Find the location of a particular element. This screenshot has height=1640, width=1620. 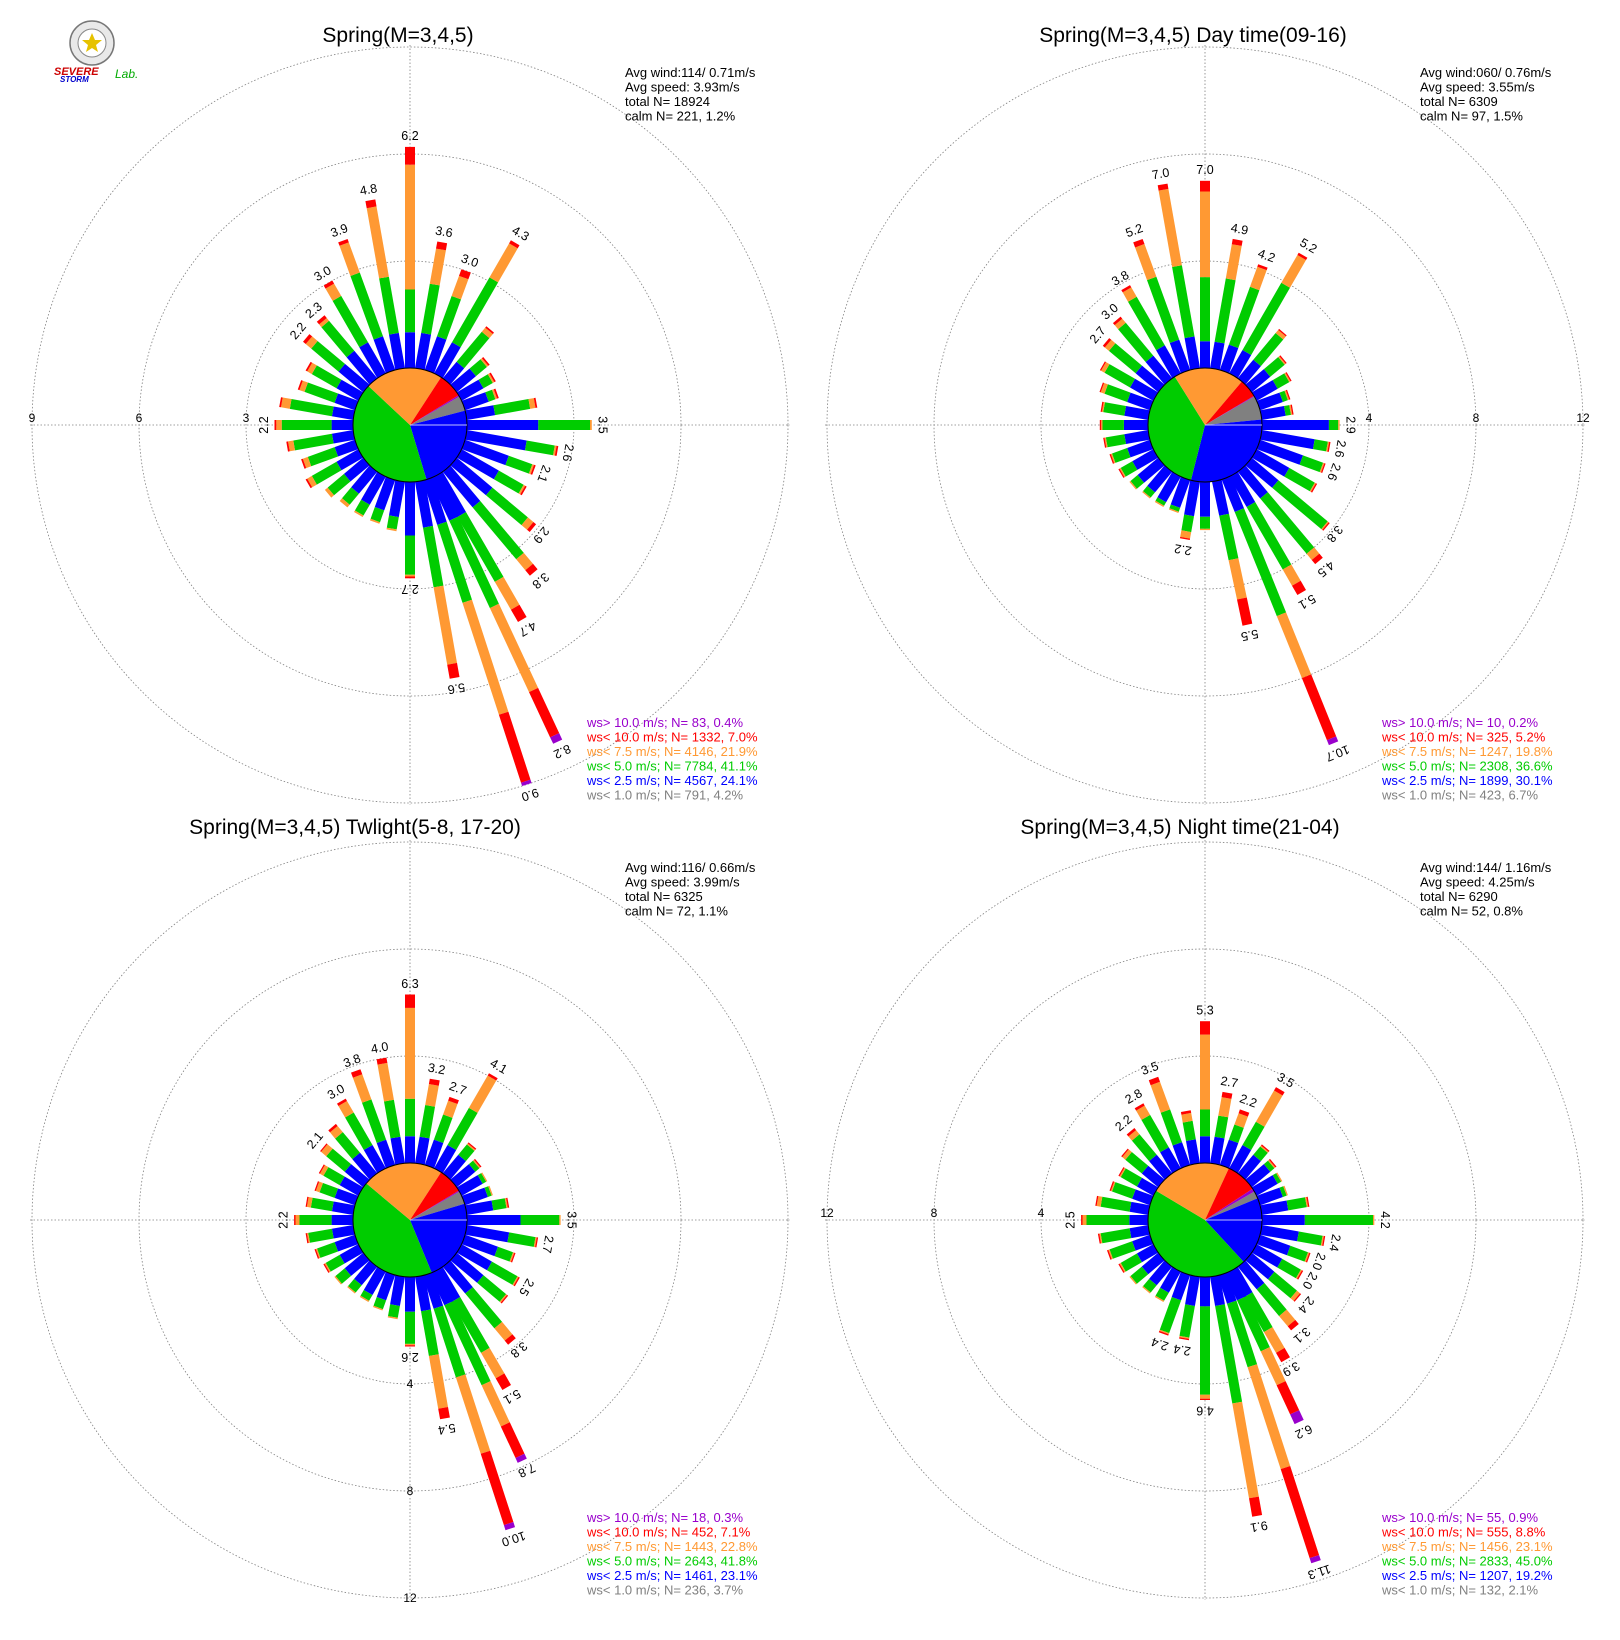

stats-line: Avg speed: 3.55m/s is located at coordinates (1477, 87).